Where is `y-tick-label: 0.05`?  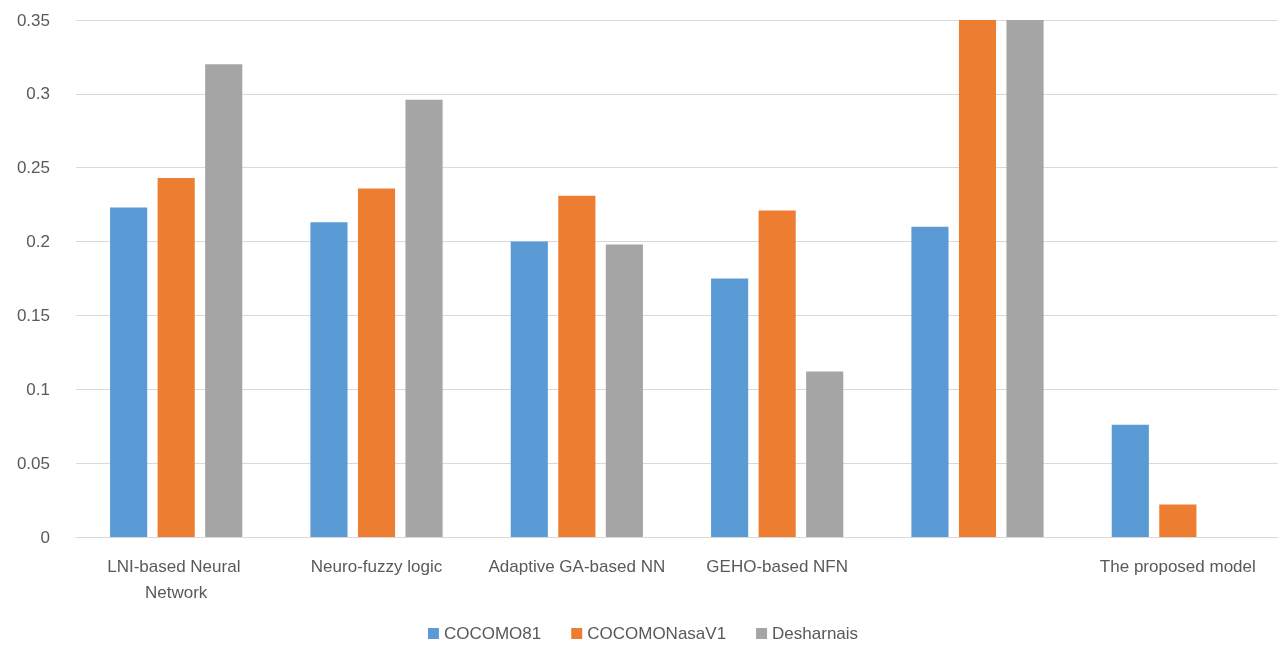 y-tick-label: 0.05 is located at coordinates (33, 463).